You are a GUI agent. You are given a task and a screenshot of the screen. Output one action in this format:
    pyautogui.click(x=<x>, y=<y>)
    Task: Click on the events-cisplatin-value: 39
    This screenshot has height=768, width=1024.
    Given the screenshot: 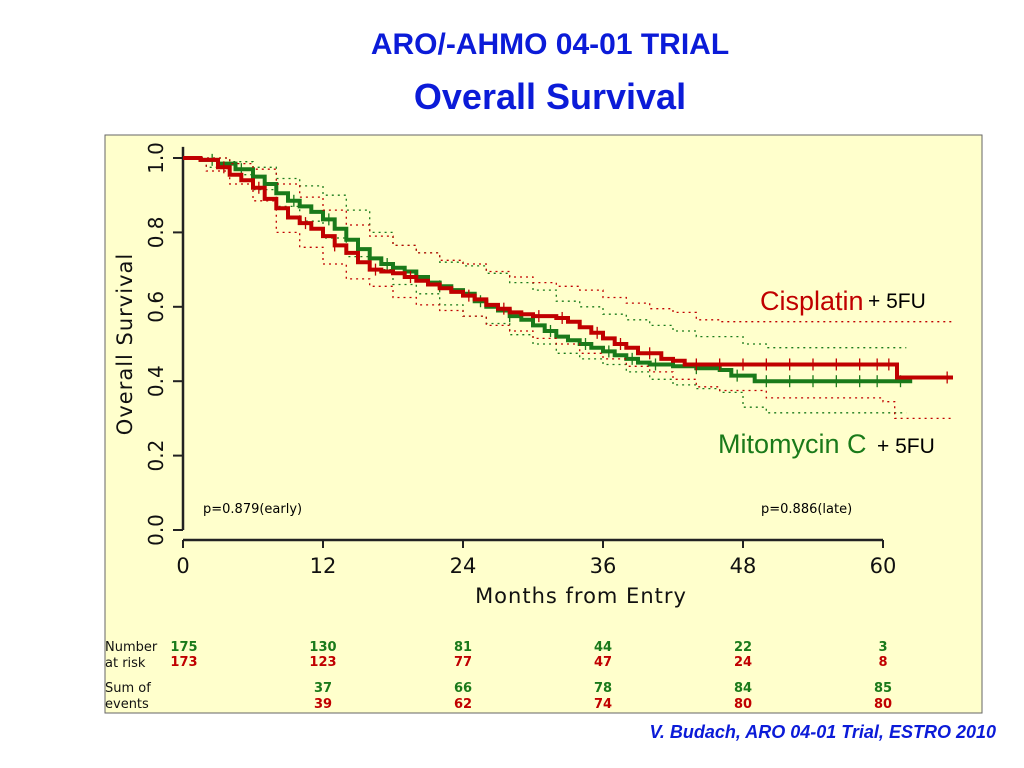 What is the action you would take?
    pyautogui.click(x=323, y=704)
    